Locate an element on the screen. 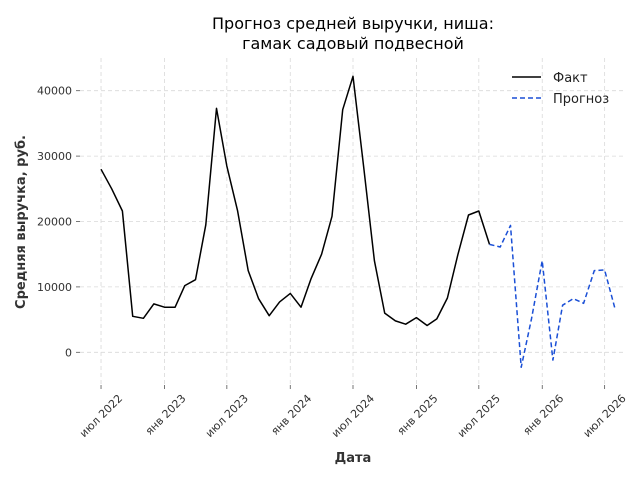 The image size is (640, 480). y-tick-label: 40000 is located at coordinates (54, 91).